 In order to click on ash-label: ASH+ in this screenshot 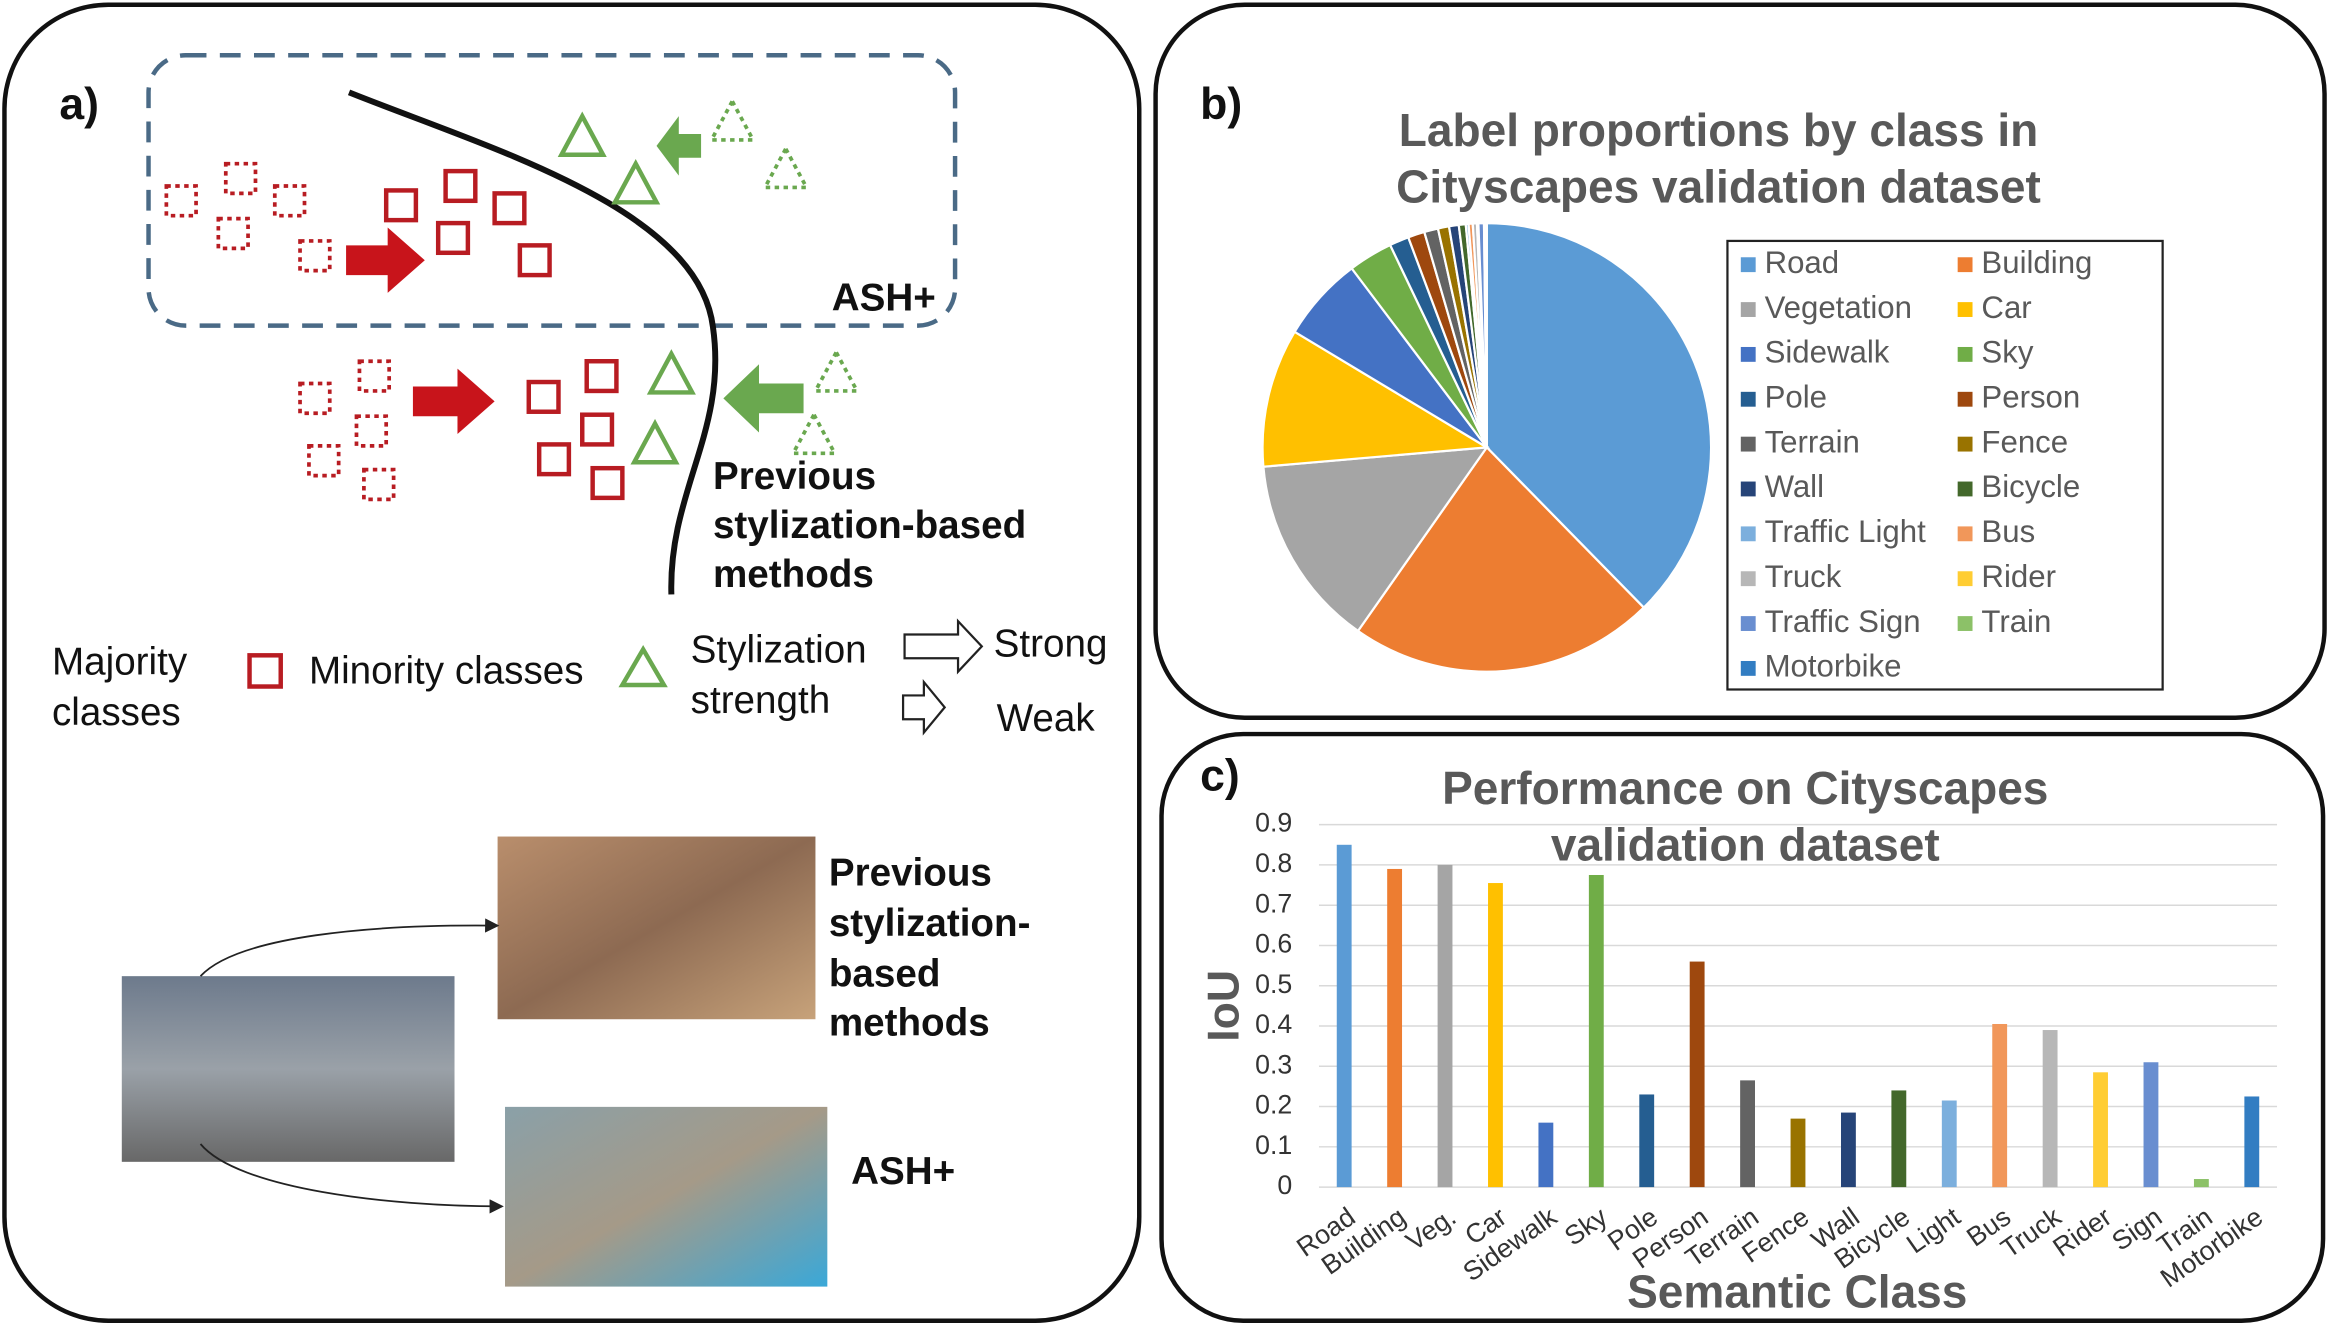, I will do `click(884, 298)`.